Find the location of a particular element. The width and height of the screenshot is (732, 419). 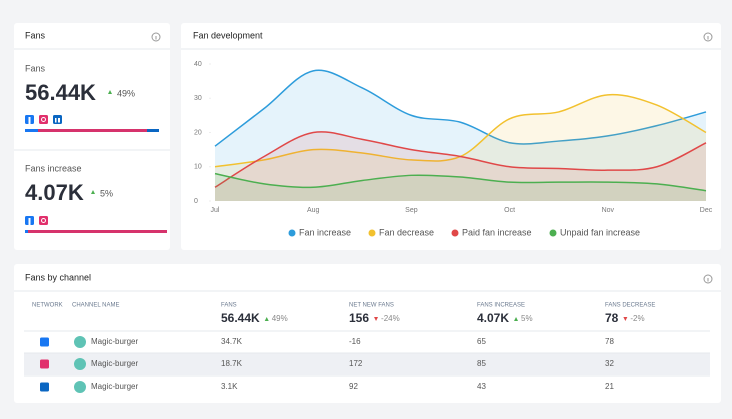

x-tick-label: Nov is located at coordinates (608, 210).